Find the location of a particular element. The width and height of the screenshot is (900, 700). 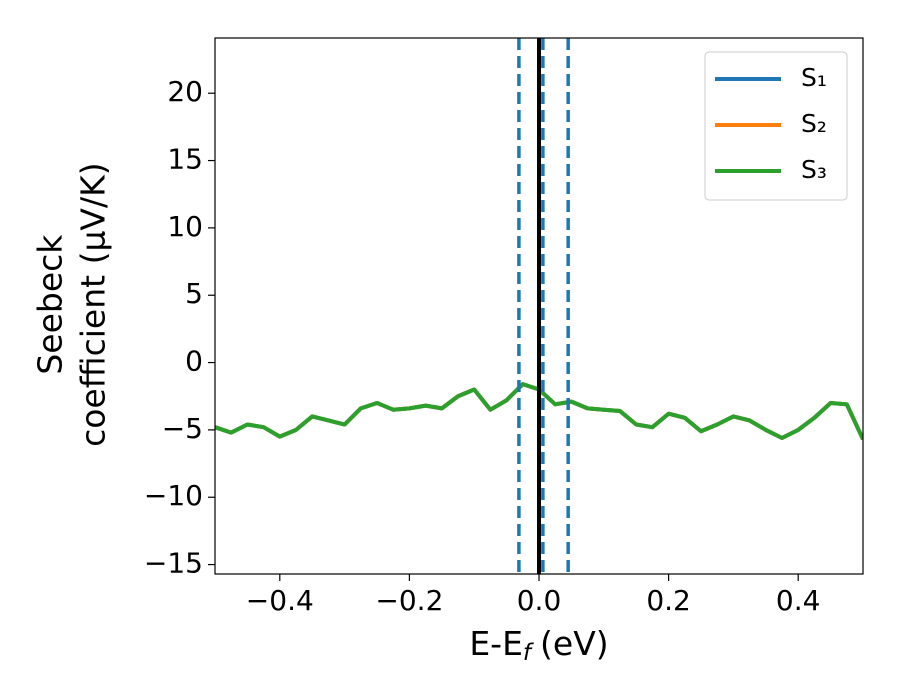

x-tick-label: −0.4 is located at coordinates (280, 600).